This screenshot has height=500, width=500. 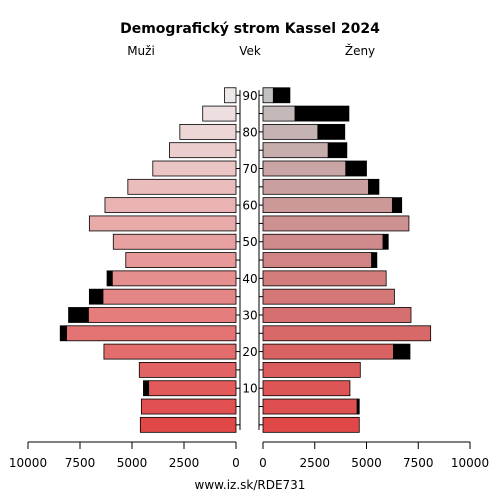 What do you see at coordinates (470, 463) in the screenshot?
I see `x-tick-label-right: 10000` at bounding box center [470, 463].